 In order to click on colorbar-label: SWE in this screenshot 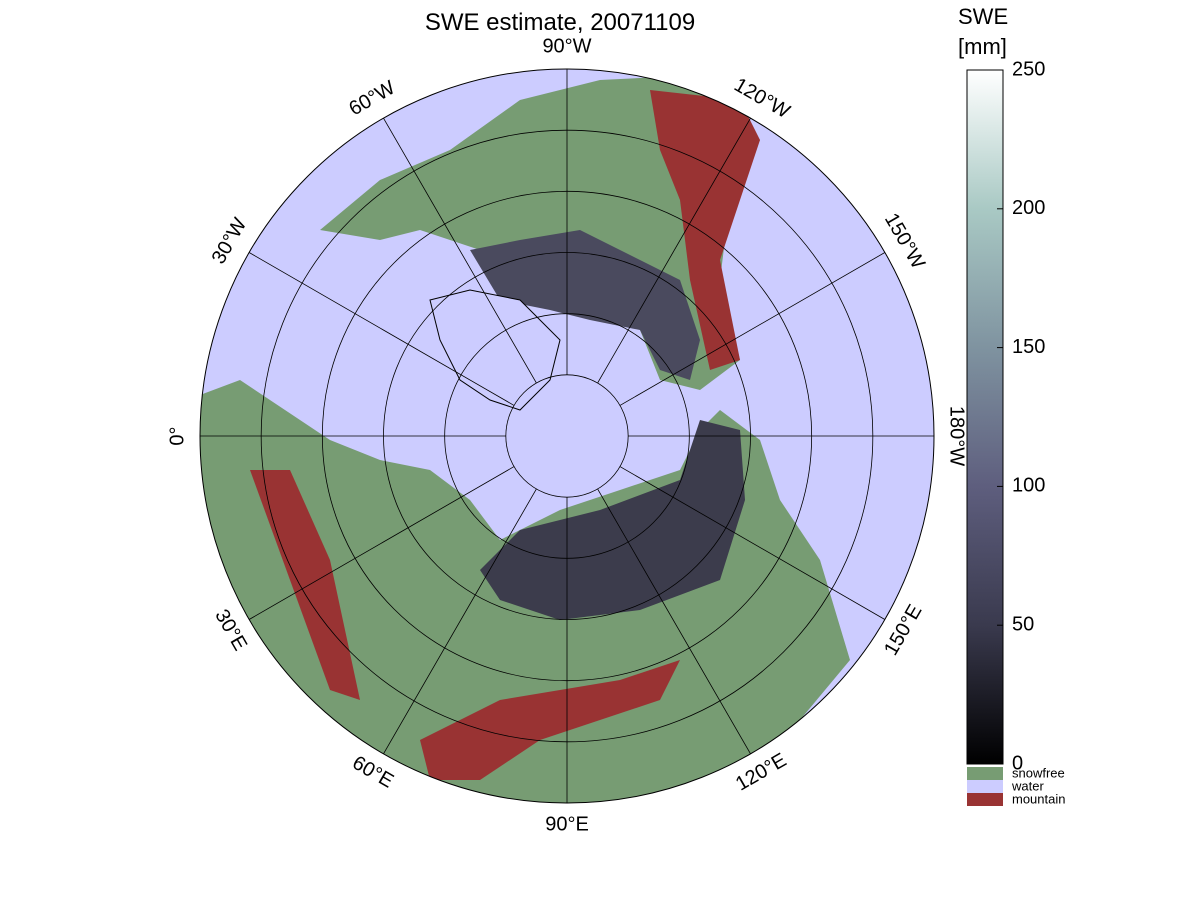, I will do `click(983, 16)`.